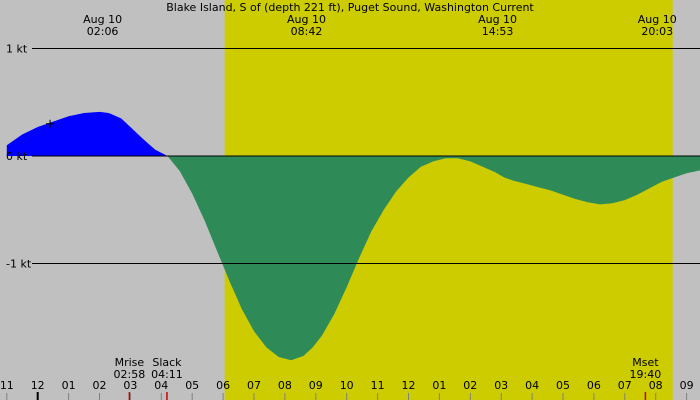 This screenshot has height=400, width=700. I want to click on x-tick-label: 10, so click(347, 385).